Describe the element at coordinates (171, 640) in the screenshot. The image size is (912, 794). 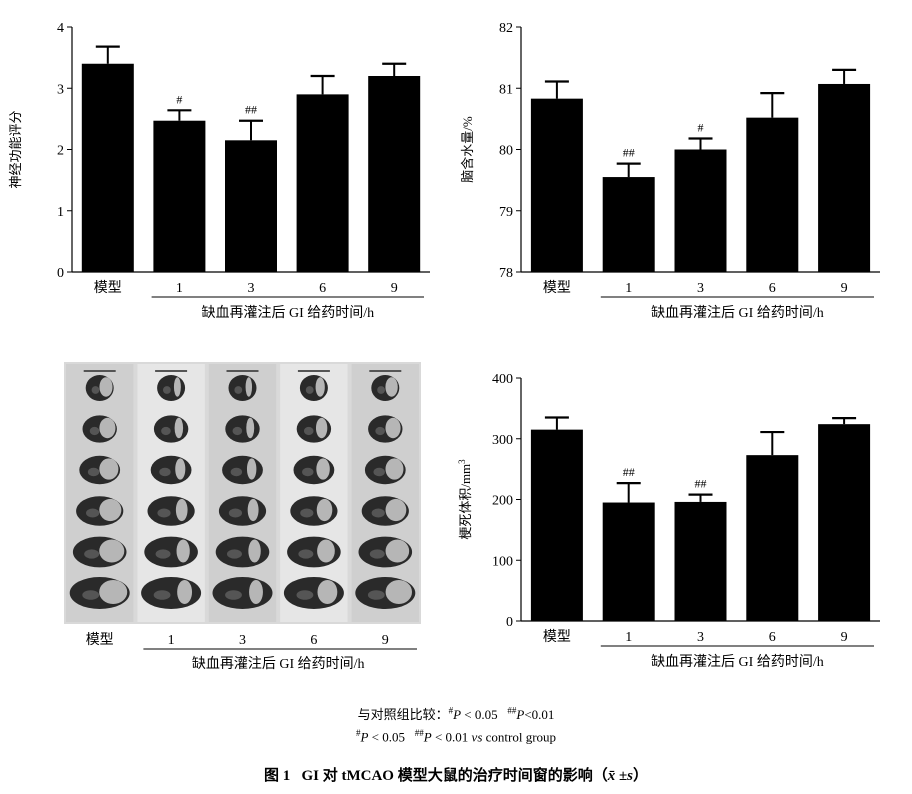
I see `photo-x-tick-label: 1` at that location.